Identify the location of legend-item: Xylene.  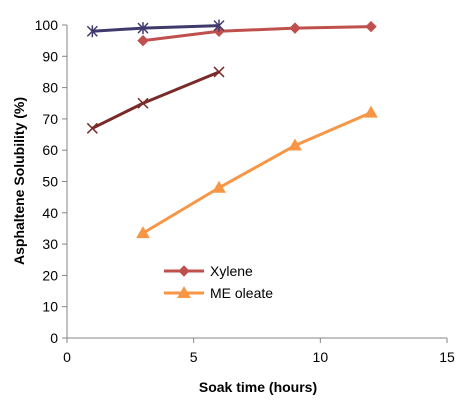
(208, 271).